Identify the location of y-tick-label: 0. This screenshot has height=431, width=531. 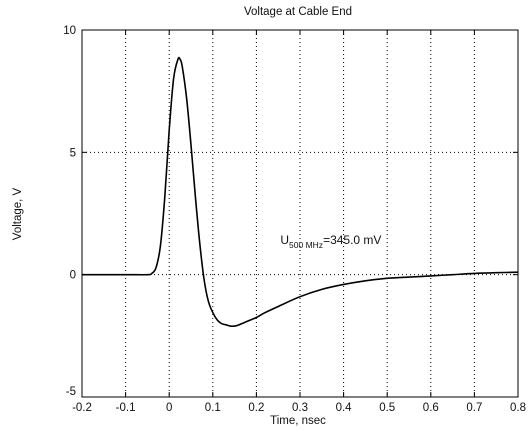
(73, 276).